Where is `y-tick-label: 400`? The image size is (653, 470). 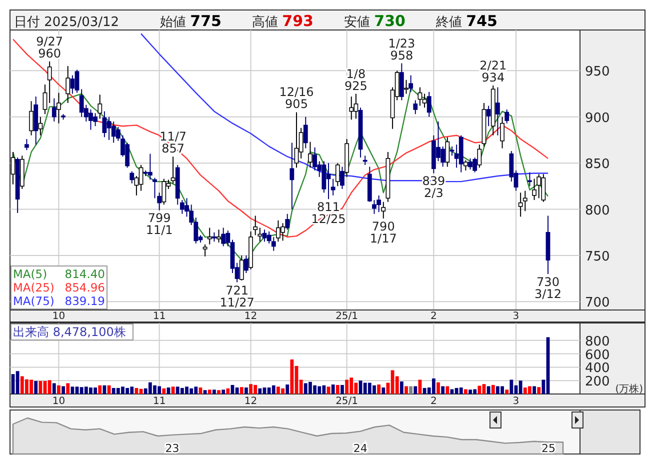
y-tick-label: 400 is located at coordinates (597, 368).